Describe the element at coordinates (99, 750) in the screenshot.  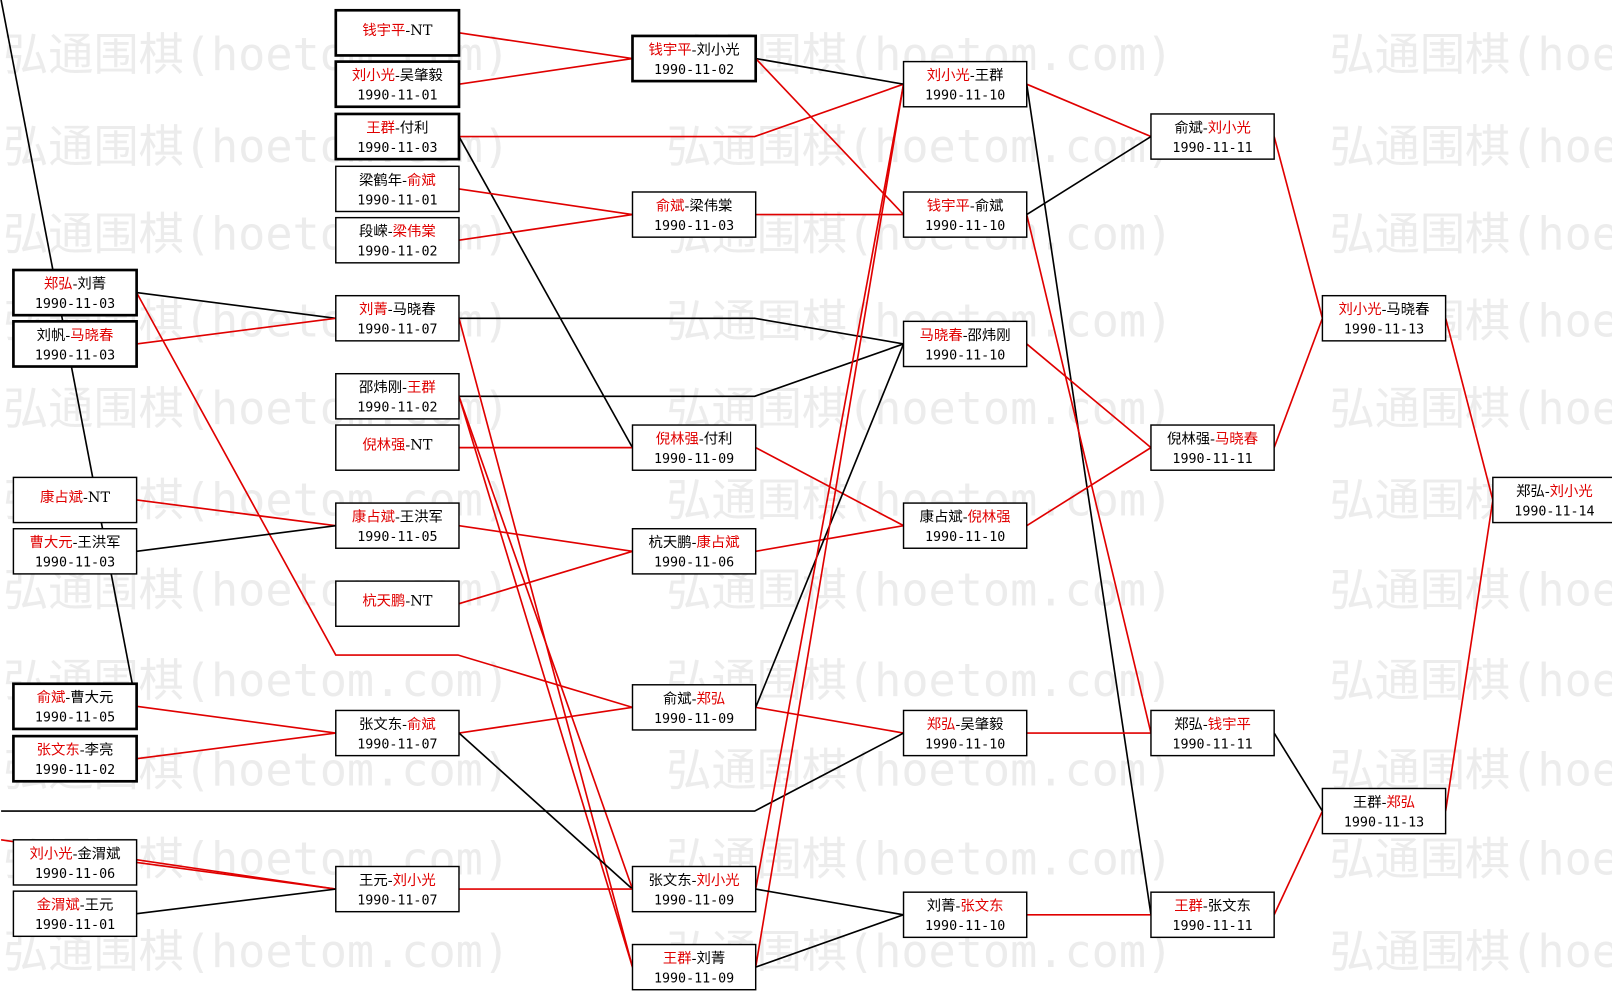
I see `player-name: 李亮` at that location.